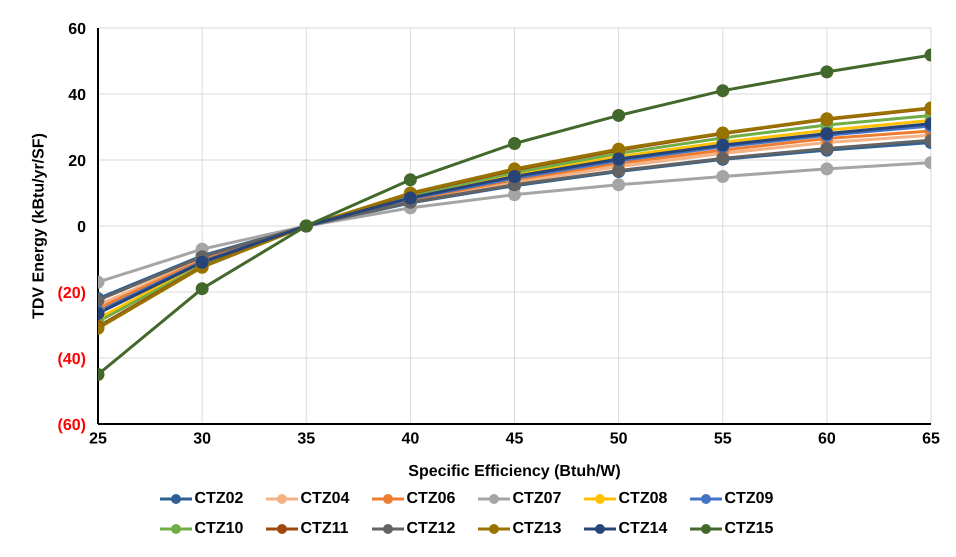 This screenshot has width=956, height=557. What do you see at coordinates (431, 499) in the screenshot?
I see `legend-label: CTZ06` at bounding box center [431, 499].